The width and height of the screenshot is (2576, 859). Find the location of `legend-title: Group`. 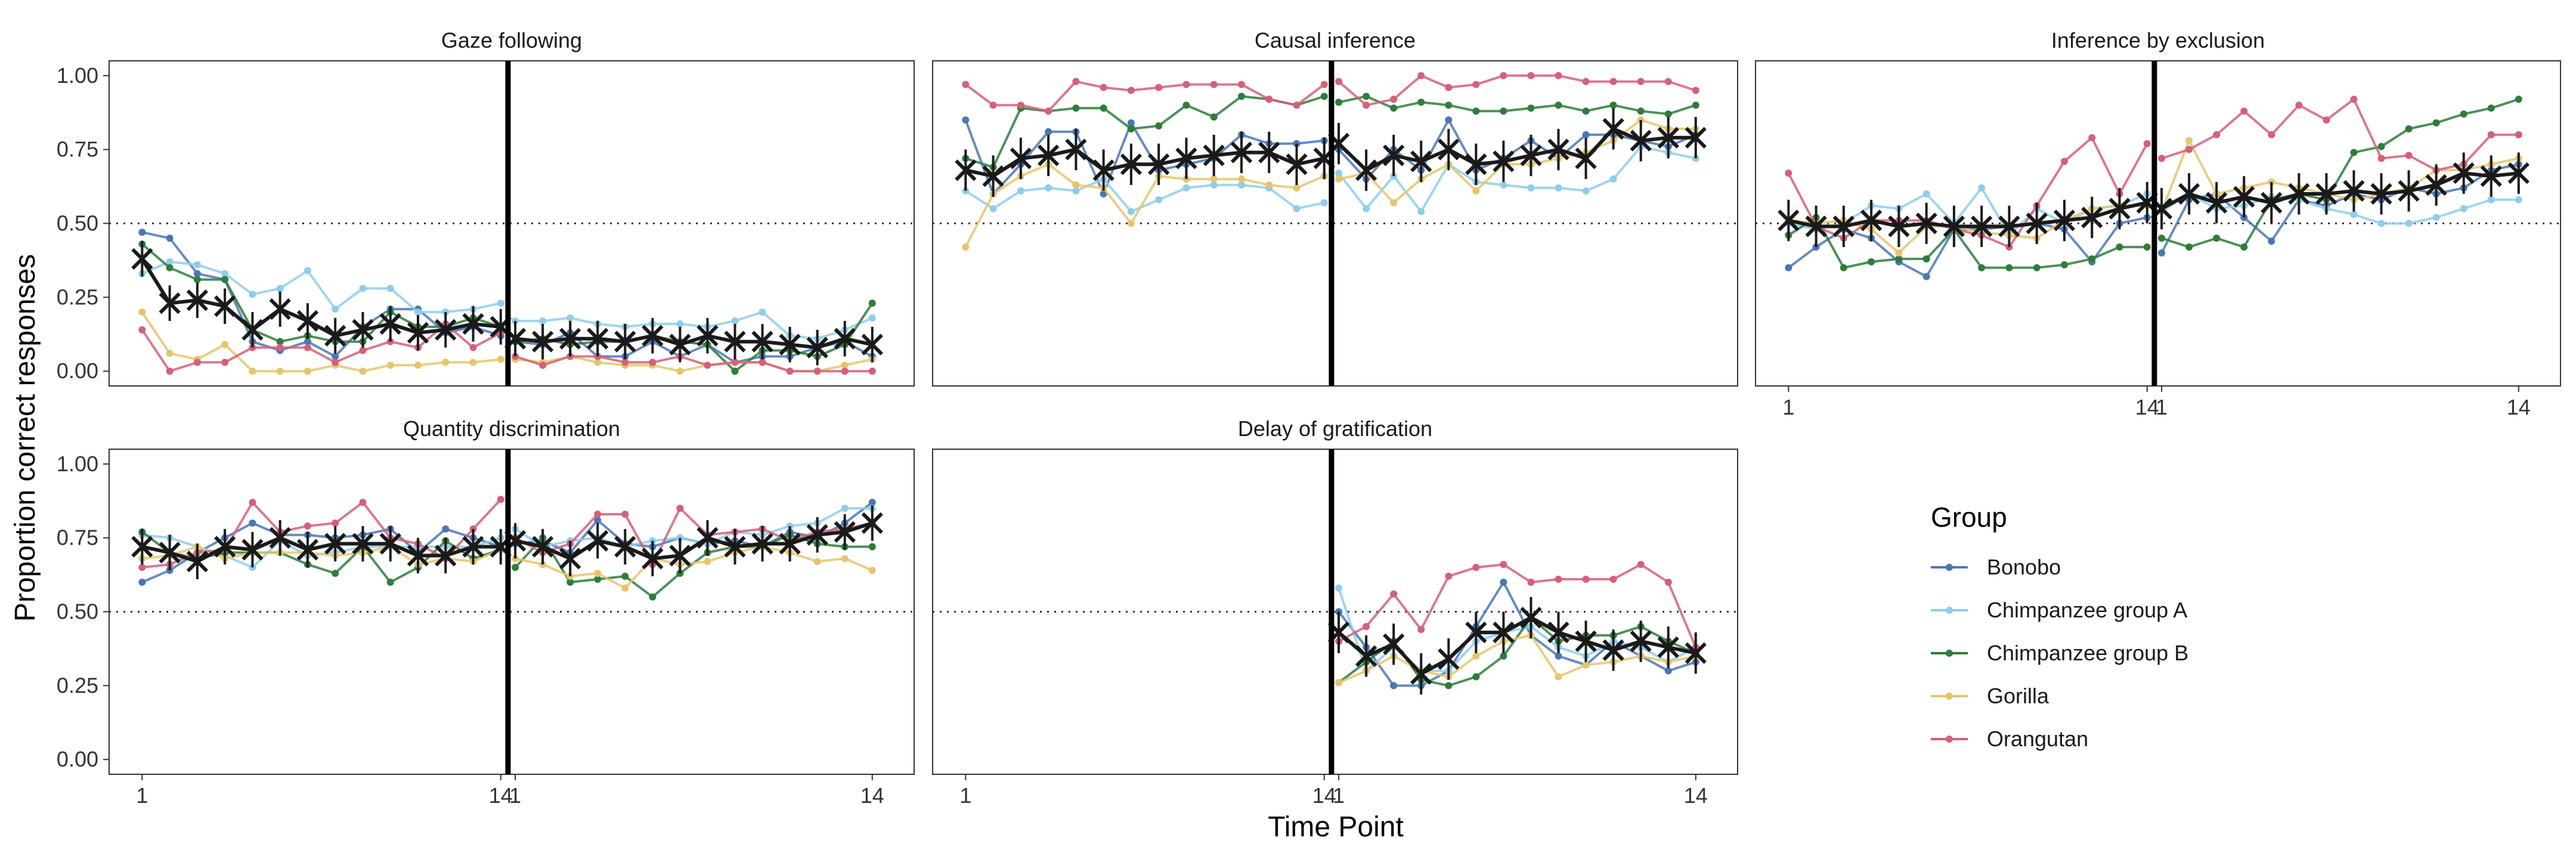

legend-title: Group is located at coordinates (1969, 517).